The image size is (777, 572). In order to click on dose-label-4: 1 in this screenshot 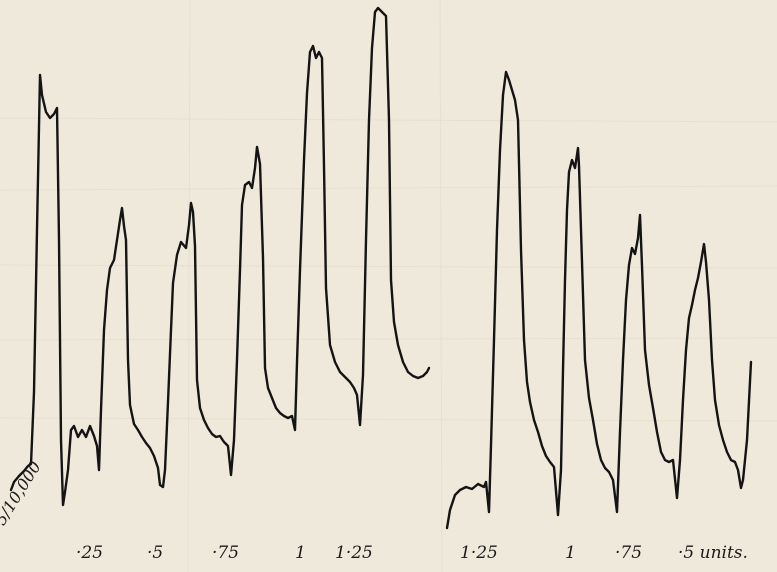, I will do `click(300, 553)`.